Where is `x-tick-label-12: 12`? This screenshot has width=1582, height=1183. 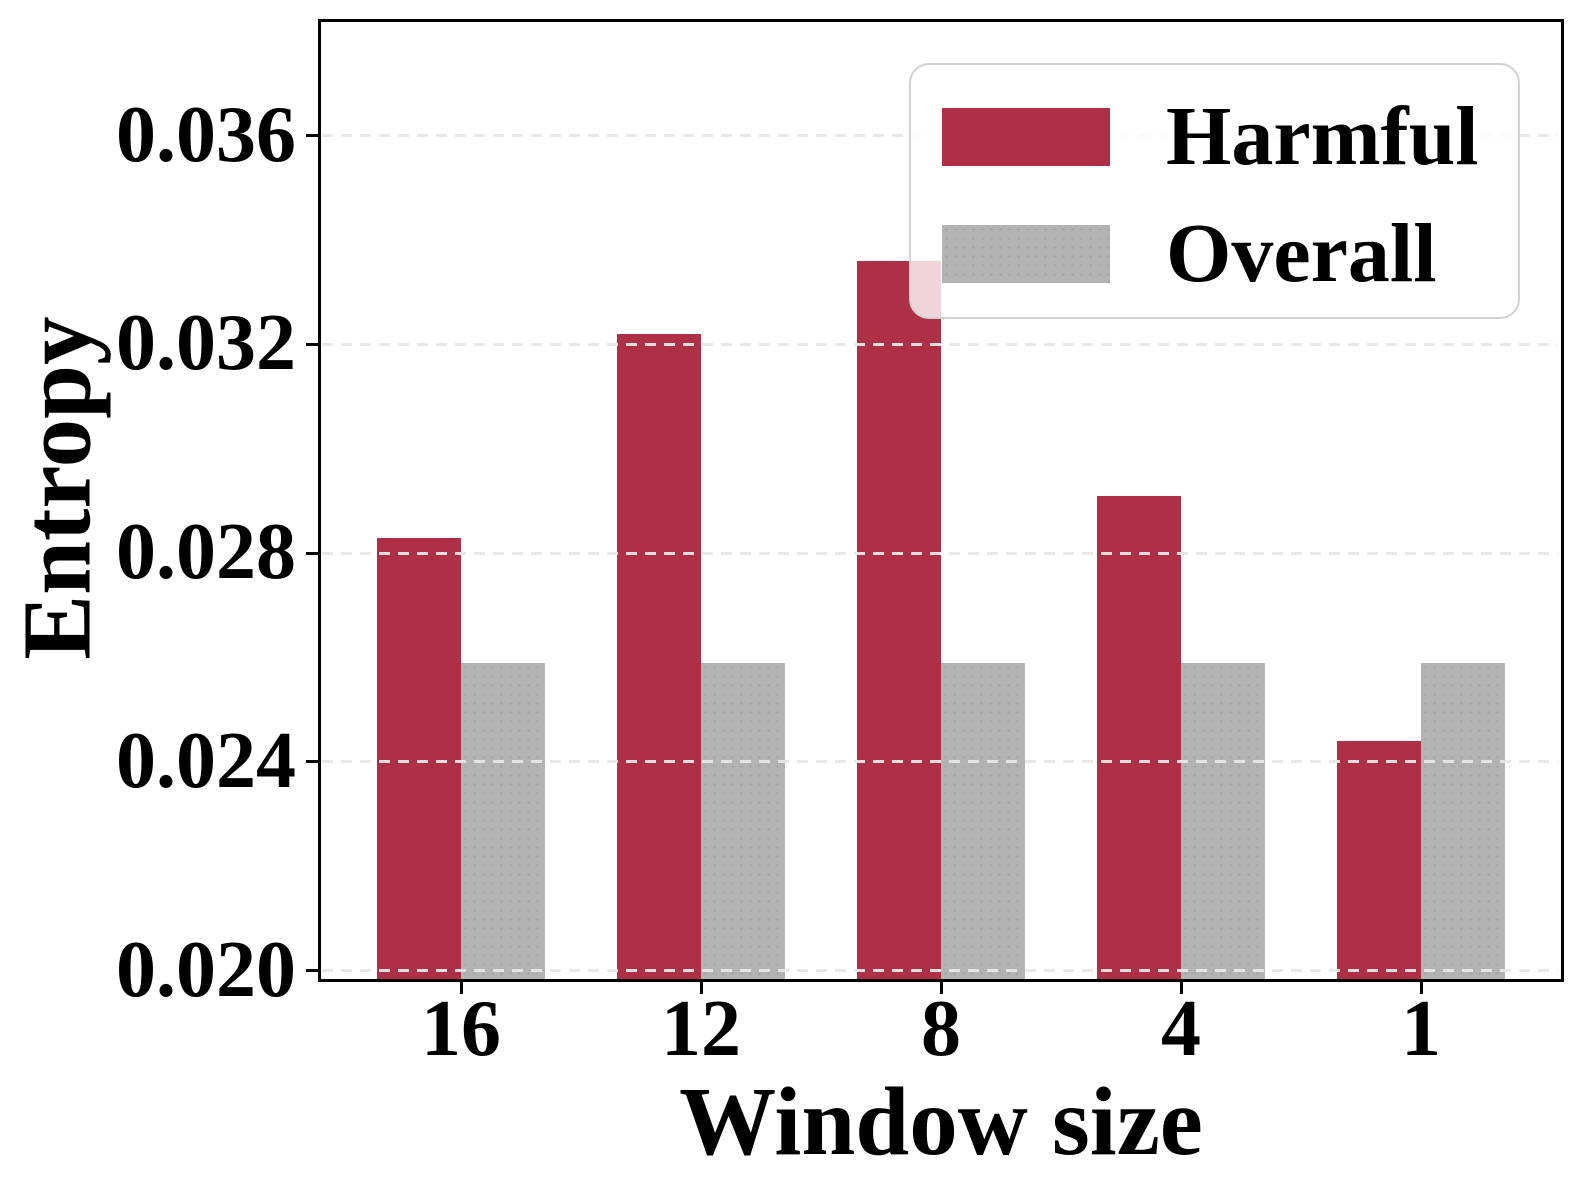 x-tick-label-12: 12 is located at coordinates (701, 1029).